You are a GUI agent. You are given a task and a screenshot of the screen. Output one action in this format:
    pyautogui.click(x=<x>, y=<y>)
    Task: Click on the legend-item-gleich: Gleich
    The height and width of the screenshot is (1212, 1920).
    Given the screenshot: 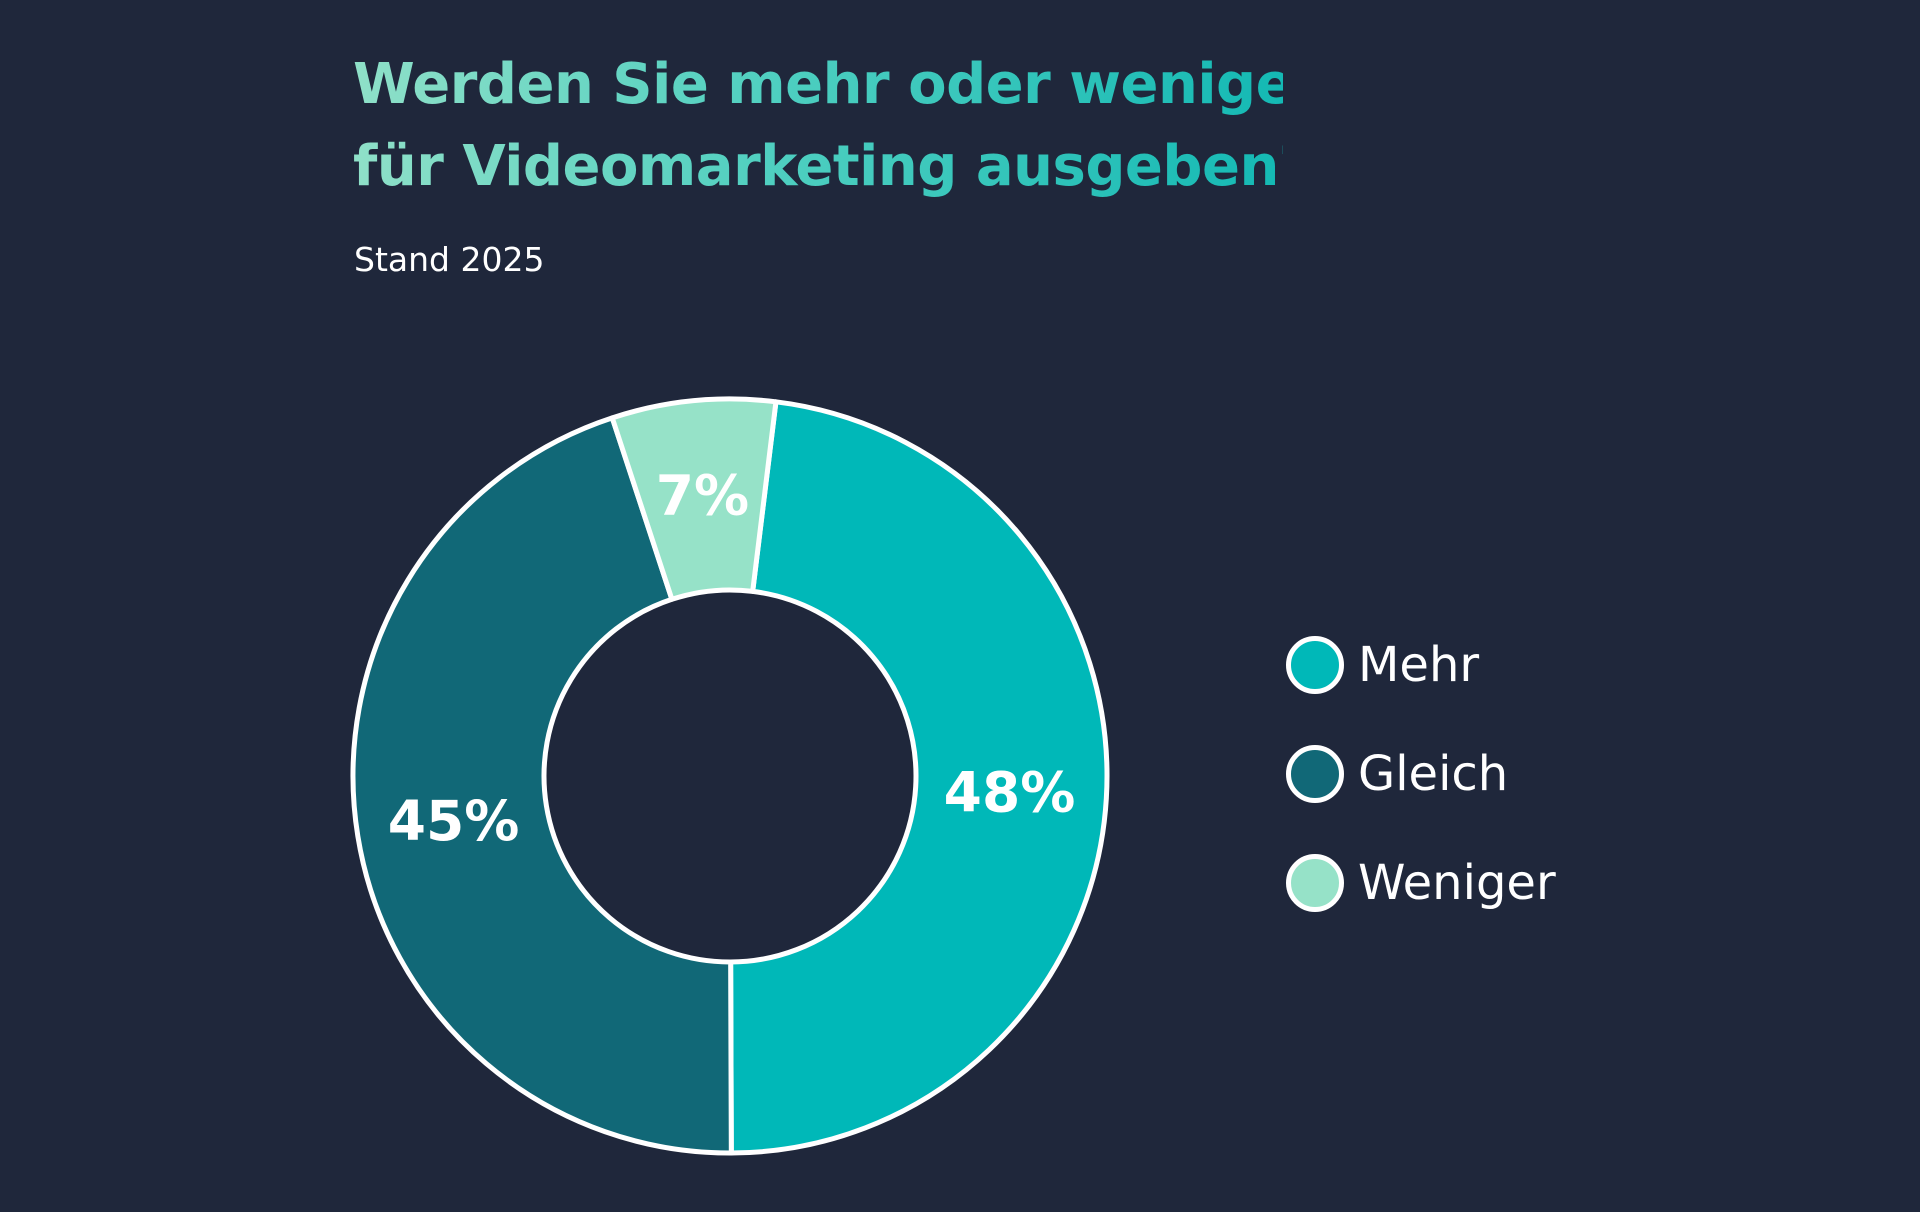 What is the action you would take?
    pyautogui.click(x=1421, y=774)
    